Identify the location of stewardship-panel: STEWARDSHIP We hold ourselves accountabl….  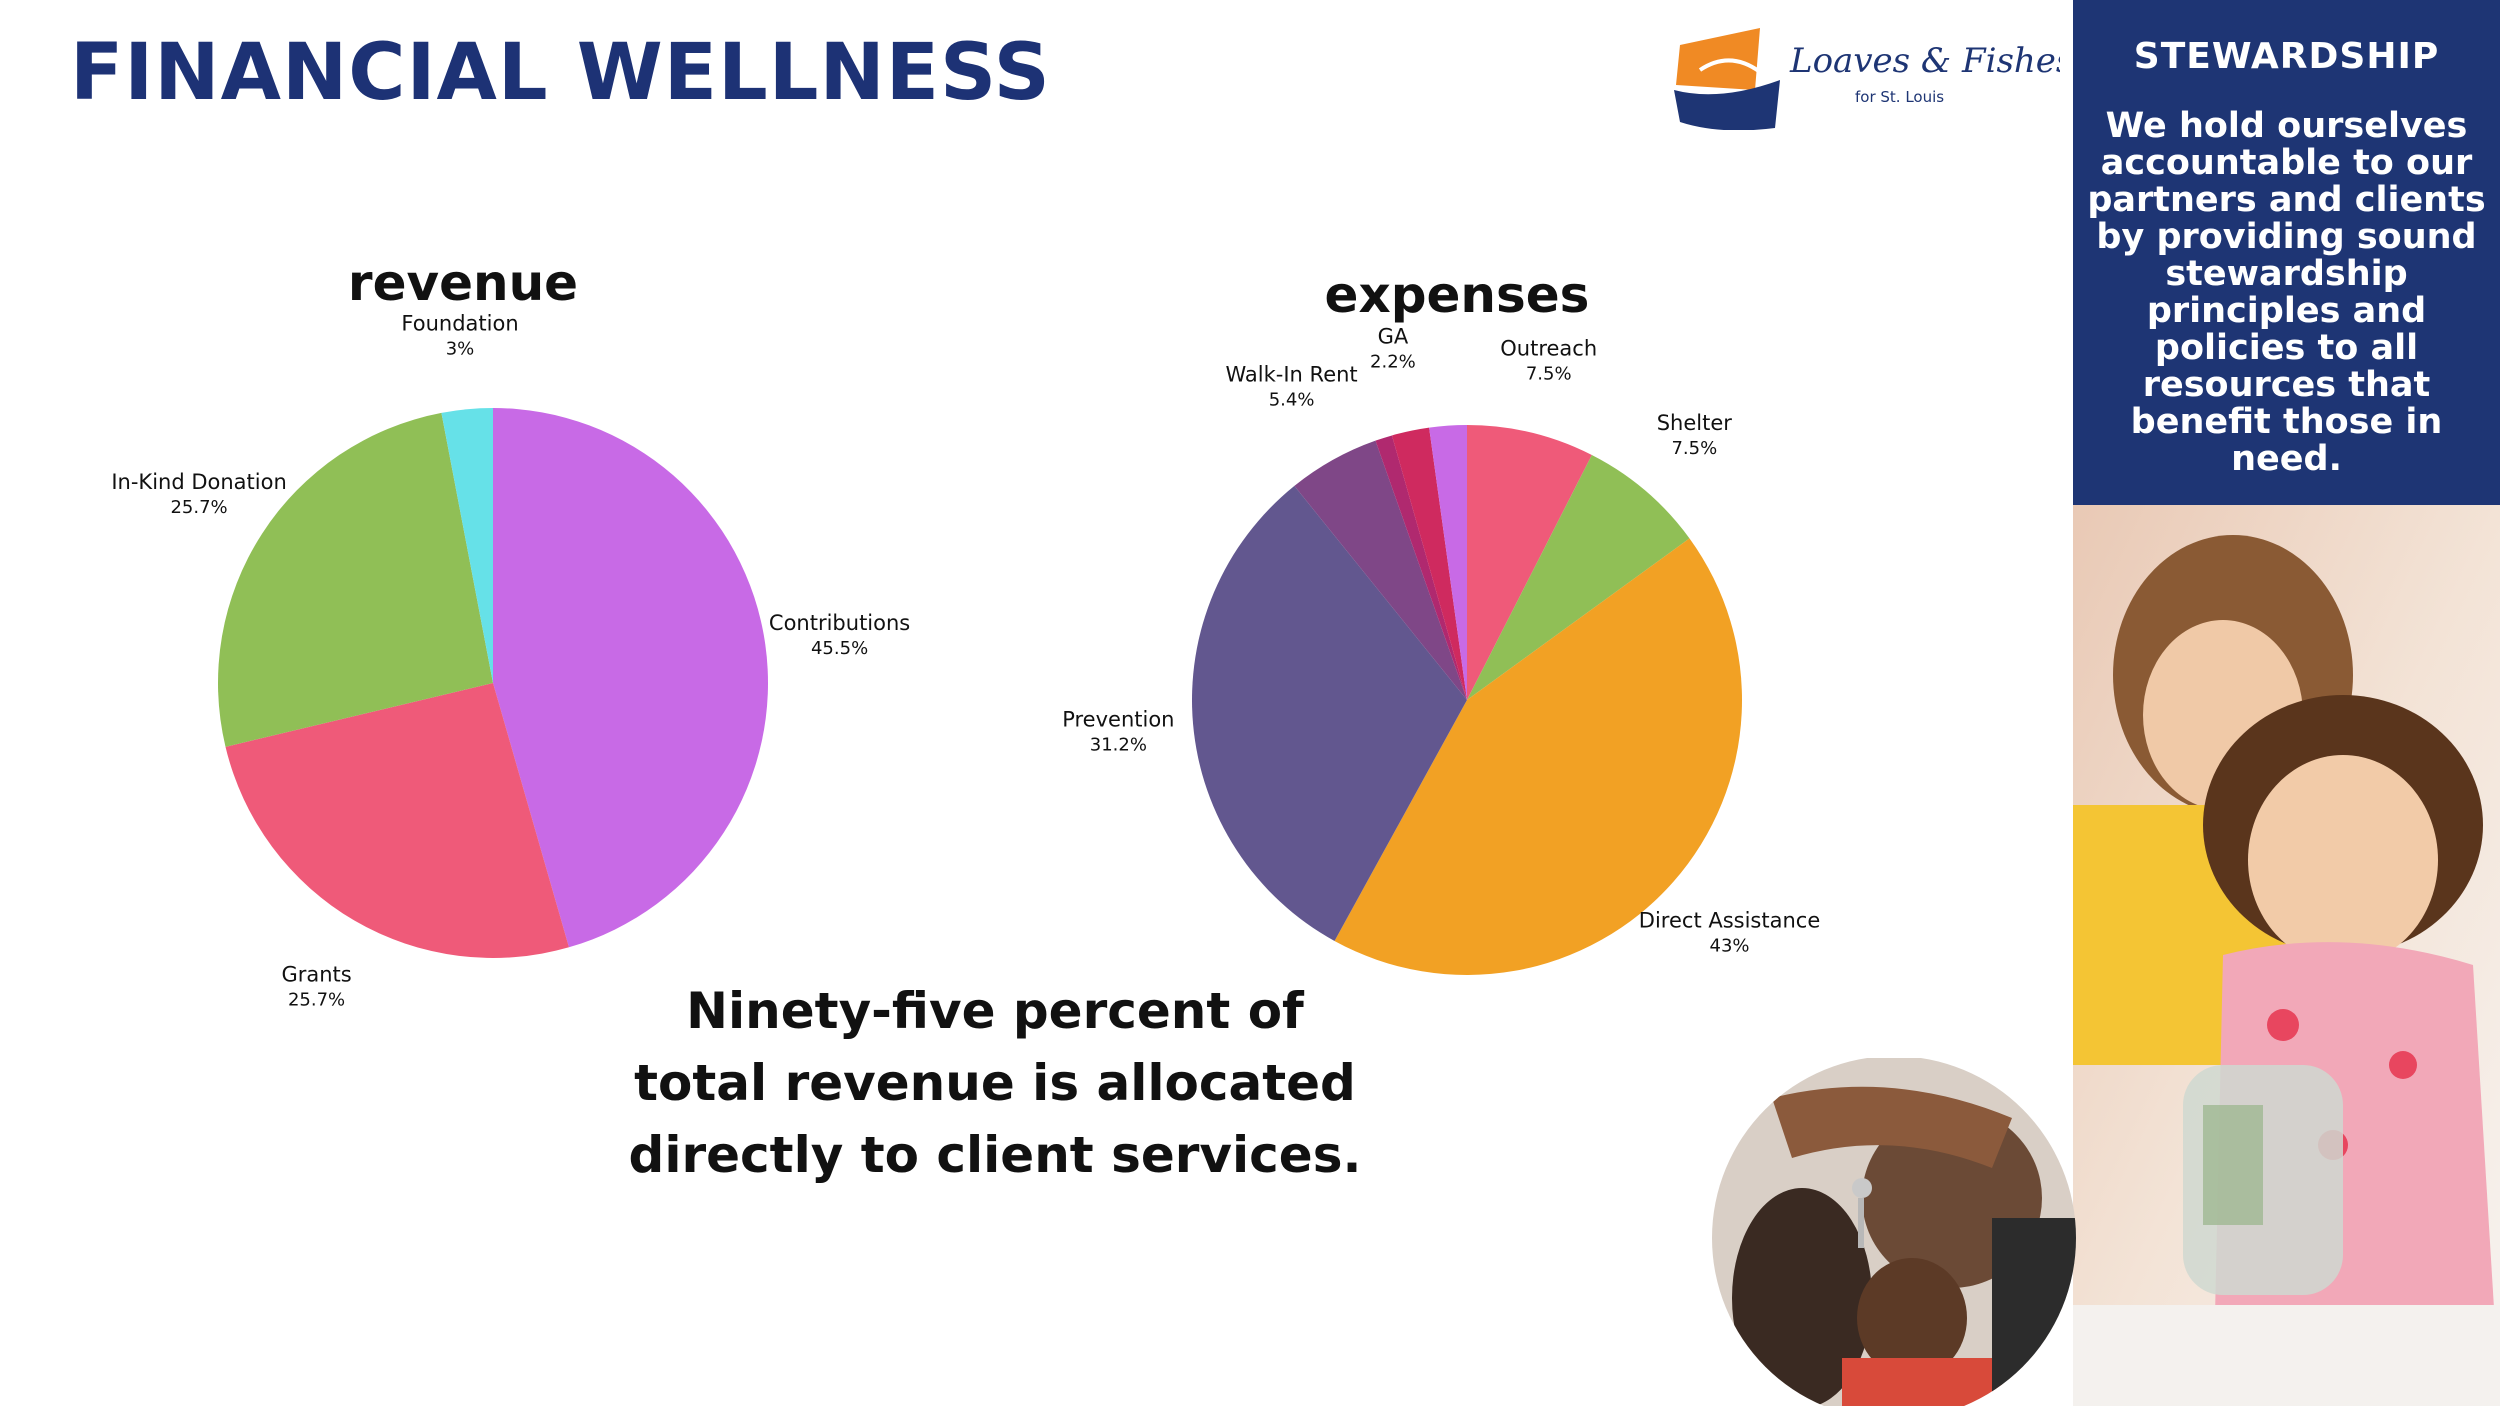
(2286, 252).